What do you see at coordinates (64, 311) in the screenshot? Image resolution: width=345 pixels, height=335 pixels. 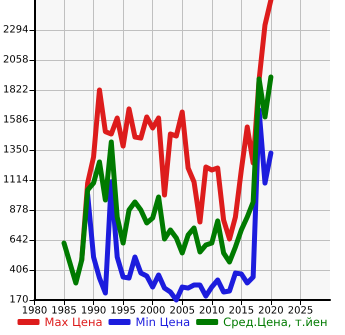 I see `x-tick-label: 1985` at bounding box center [64, 311].